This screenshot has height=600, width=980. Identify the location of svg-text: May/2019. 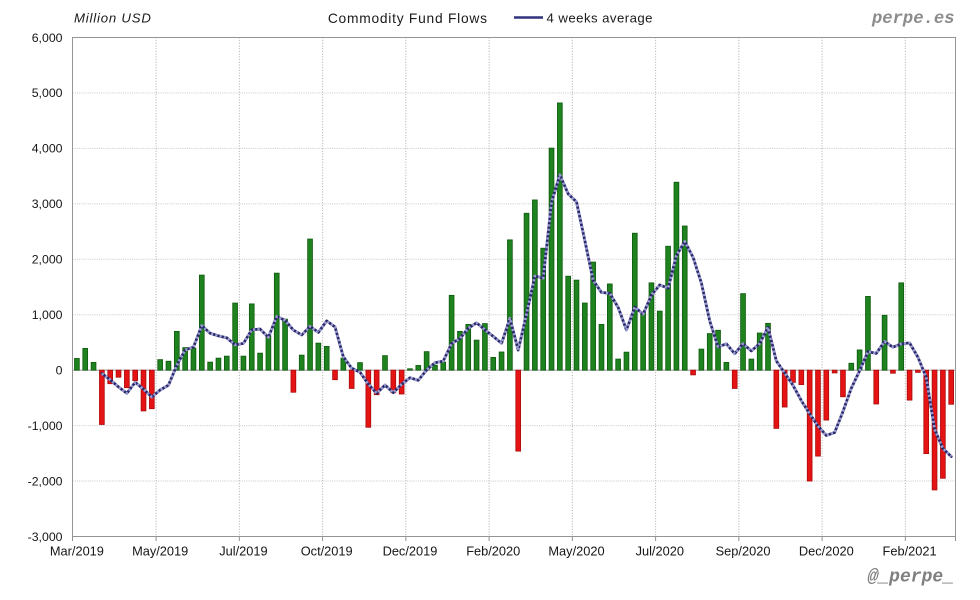
(160, 551).